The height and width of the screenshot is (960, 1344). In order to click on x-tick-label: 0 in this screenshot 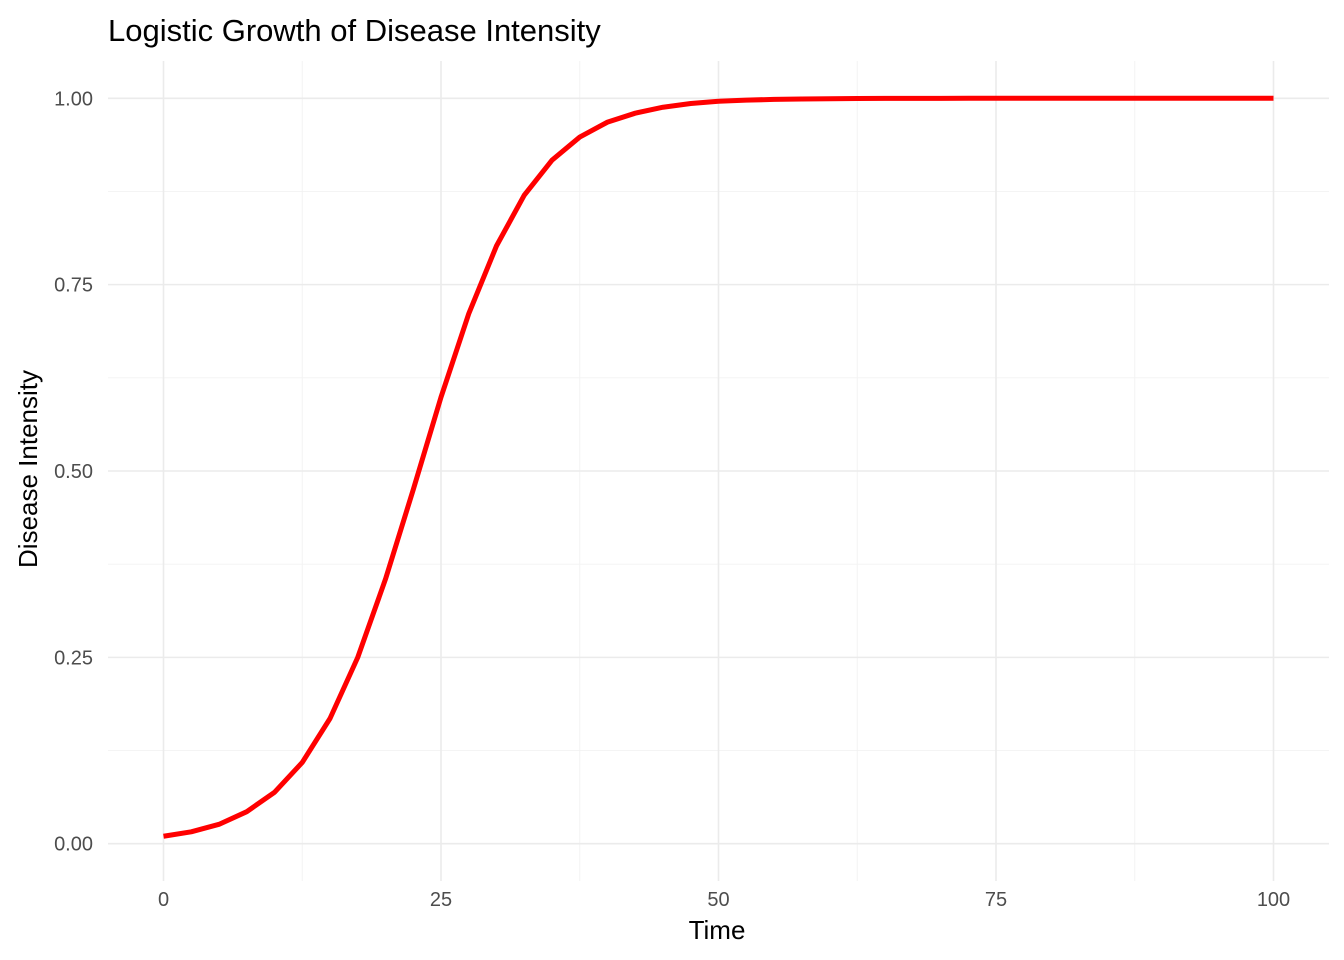, I will do `click(163, 900)`.